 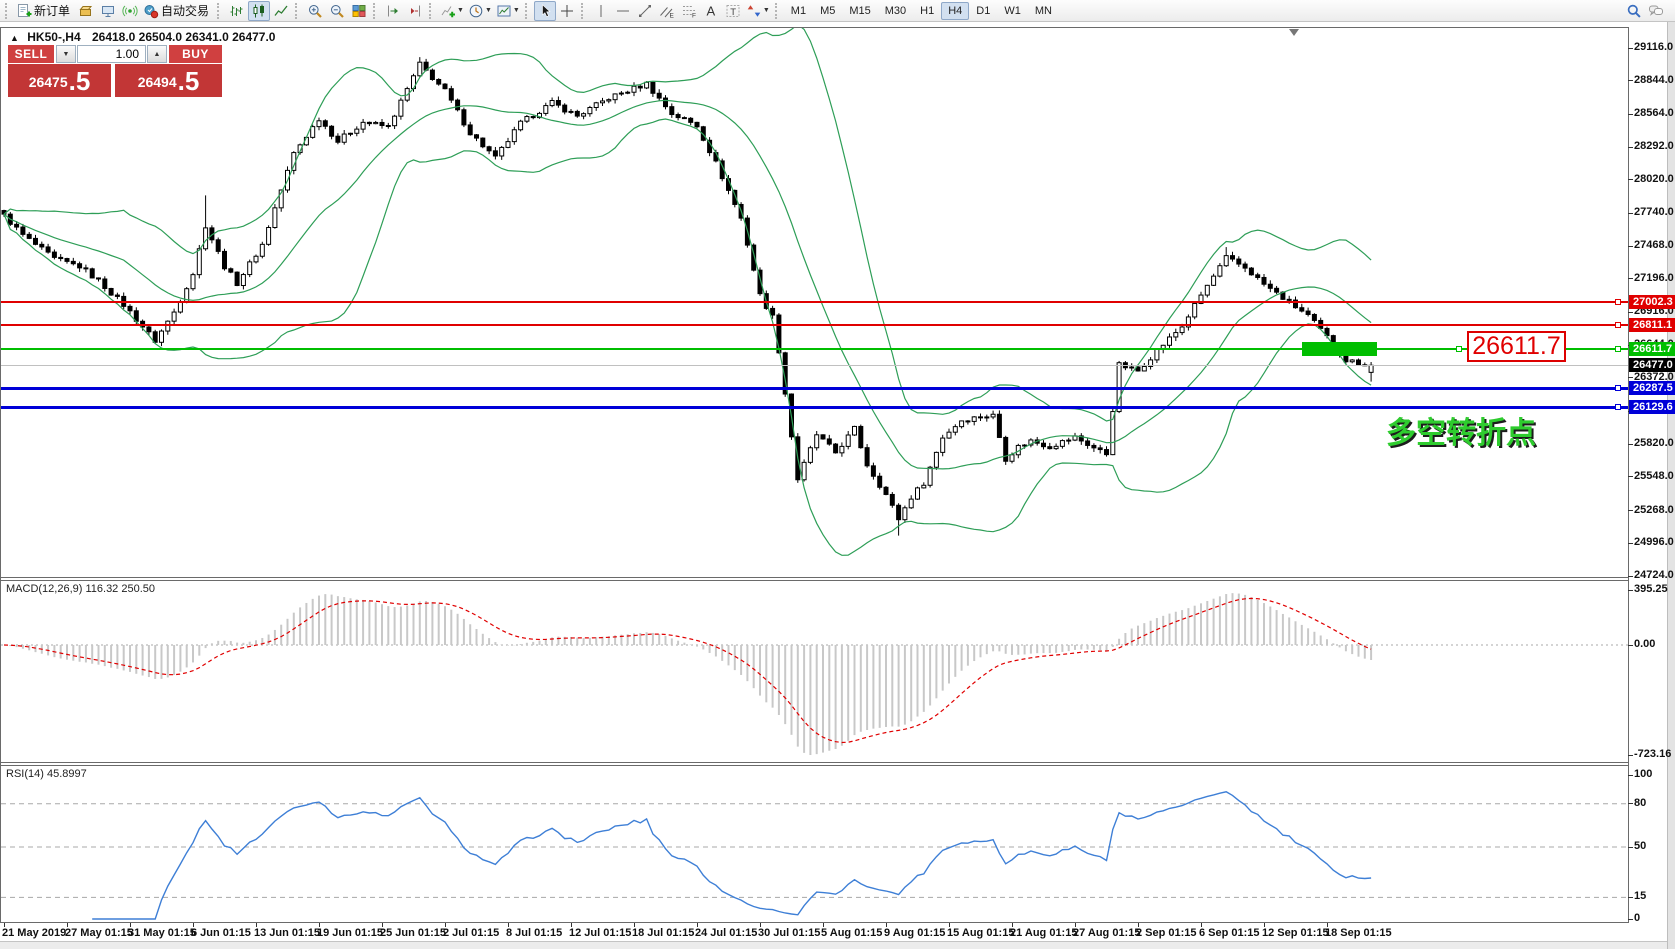 I want to click on crosshair-icon, so click(x=566, y=10).